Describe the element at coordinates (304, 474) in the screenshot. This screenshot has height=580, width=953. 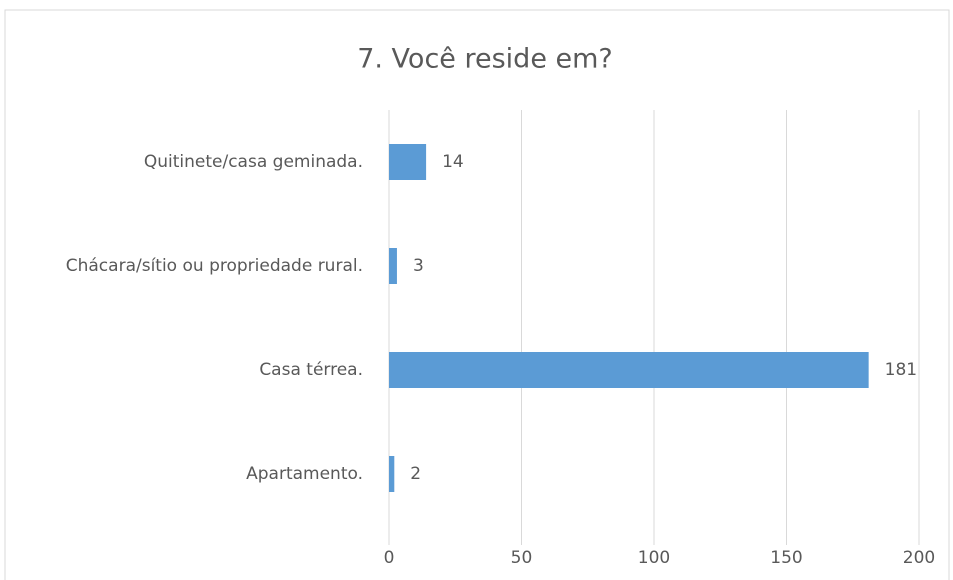
I see `y-tick-label: Apartamento.` at that location.